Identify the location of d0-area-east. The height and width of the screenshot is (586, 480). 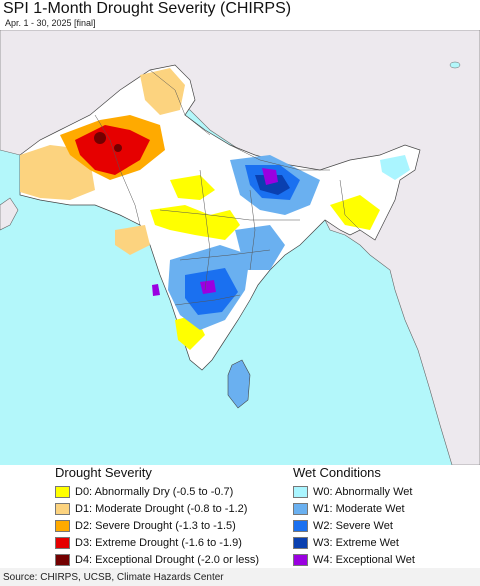
(355, 212).